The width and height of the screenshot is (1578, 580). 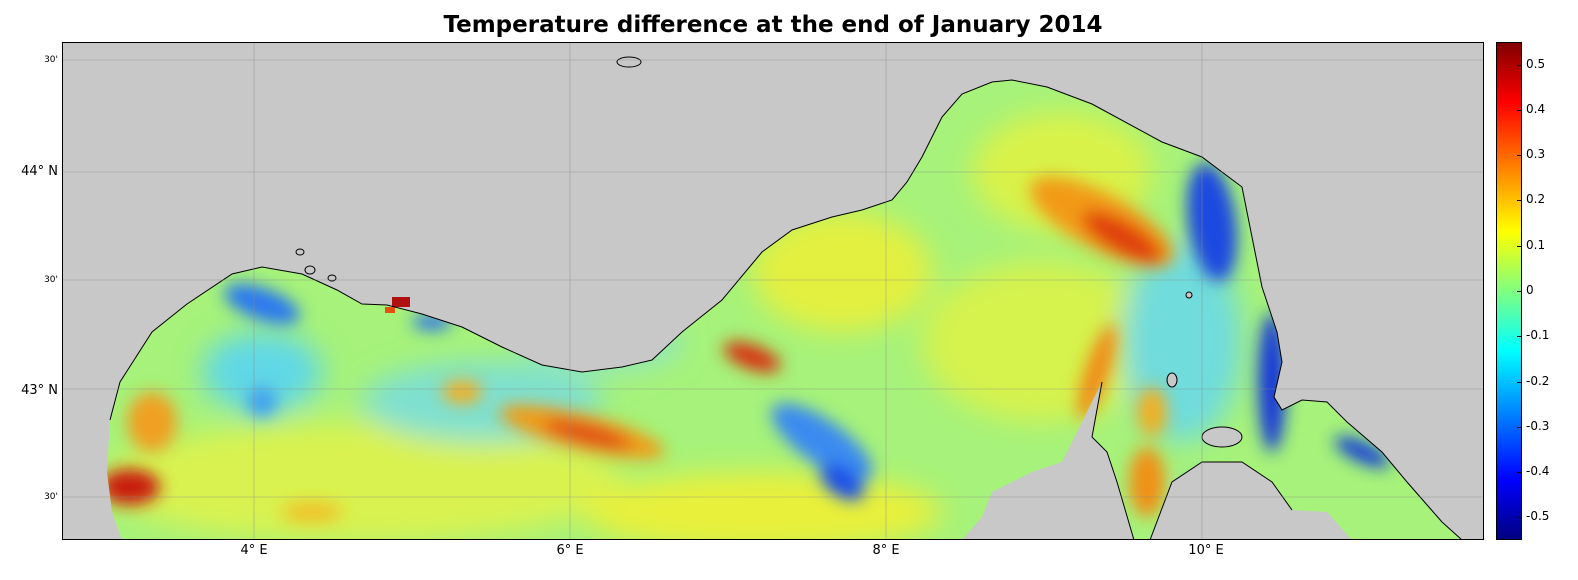 I want to click on colorbar-tick-label: 0.2, so click(x=1536, y=199).